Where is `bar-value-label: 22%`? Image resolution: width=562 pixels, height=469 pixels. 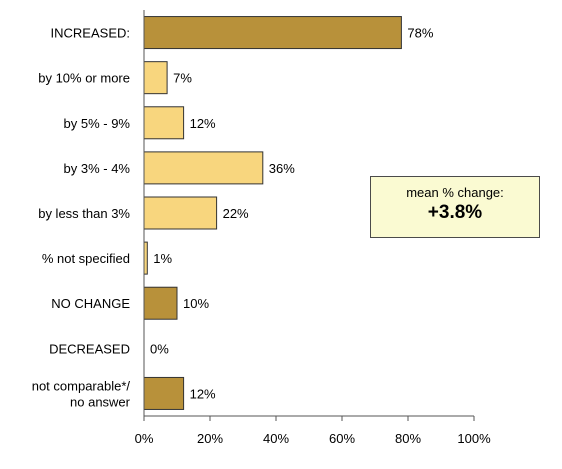
bar-value-label: 22% is located at coordinates (236, 213).